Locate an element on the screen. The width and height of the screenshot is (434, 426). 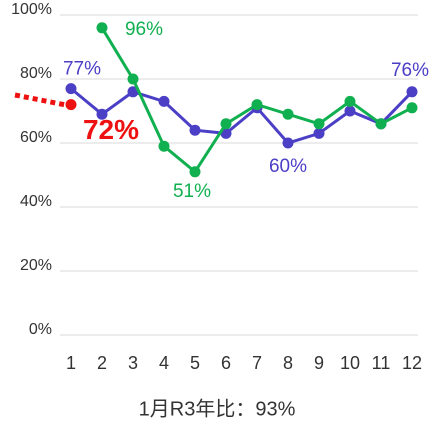
data-label: 51% is located at coordinates (192, 191).